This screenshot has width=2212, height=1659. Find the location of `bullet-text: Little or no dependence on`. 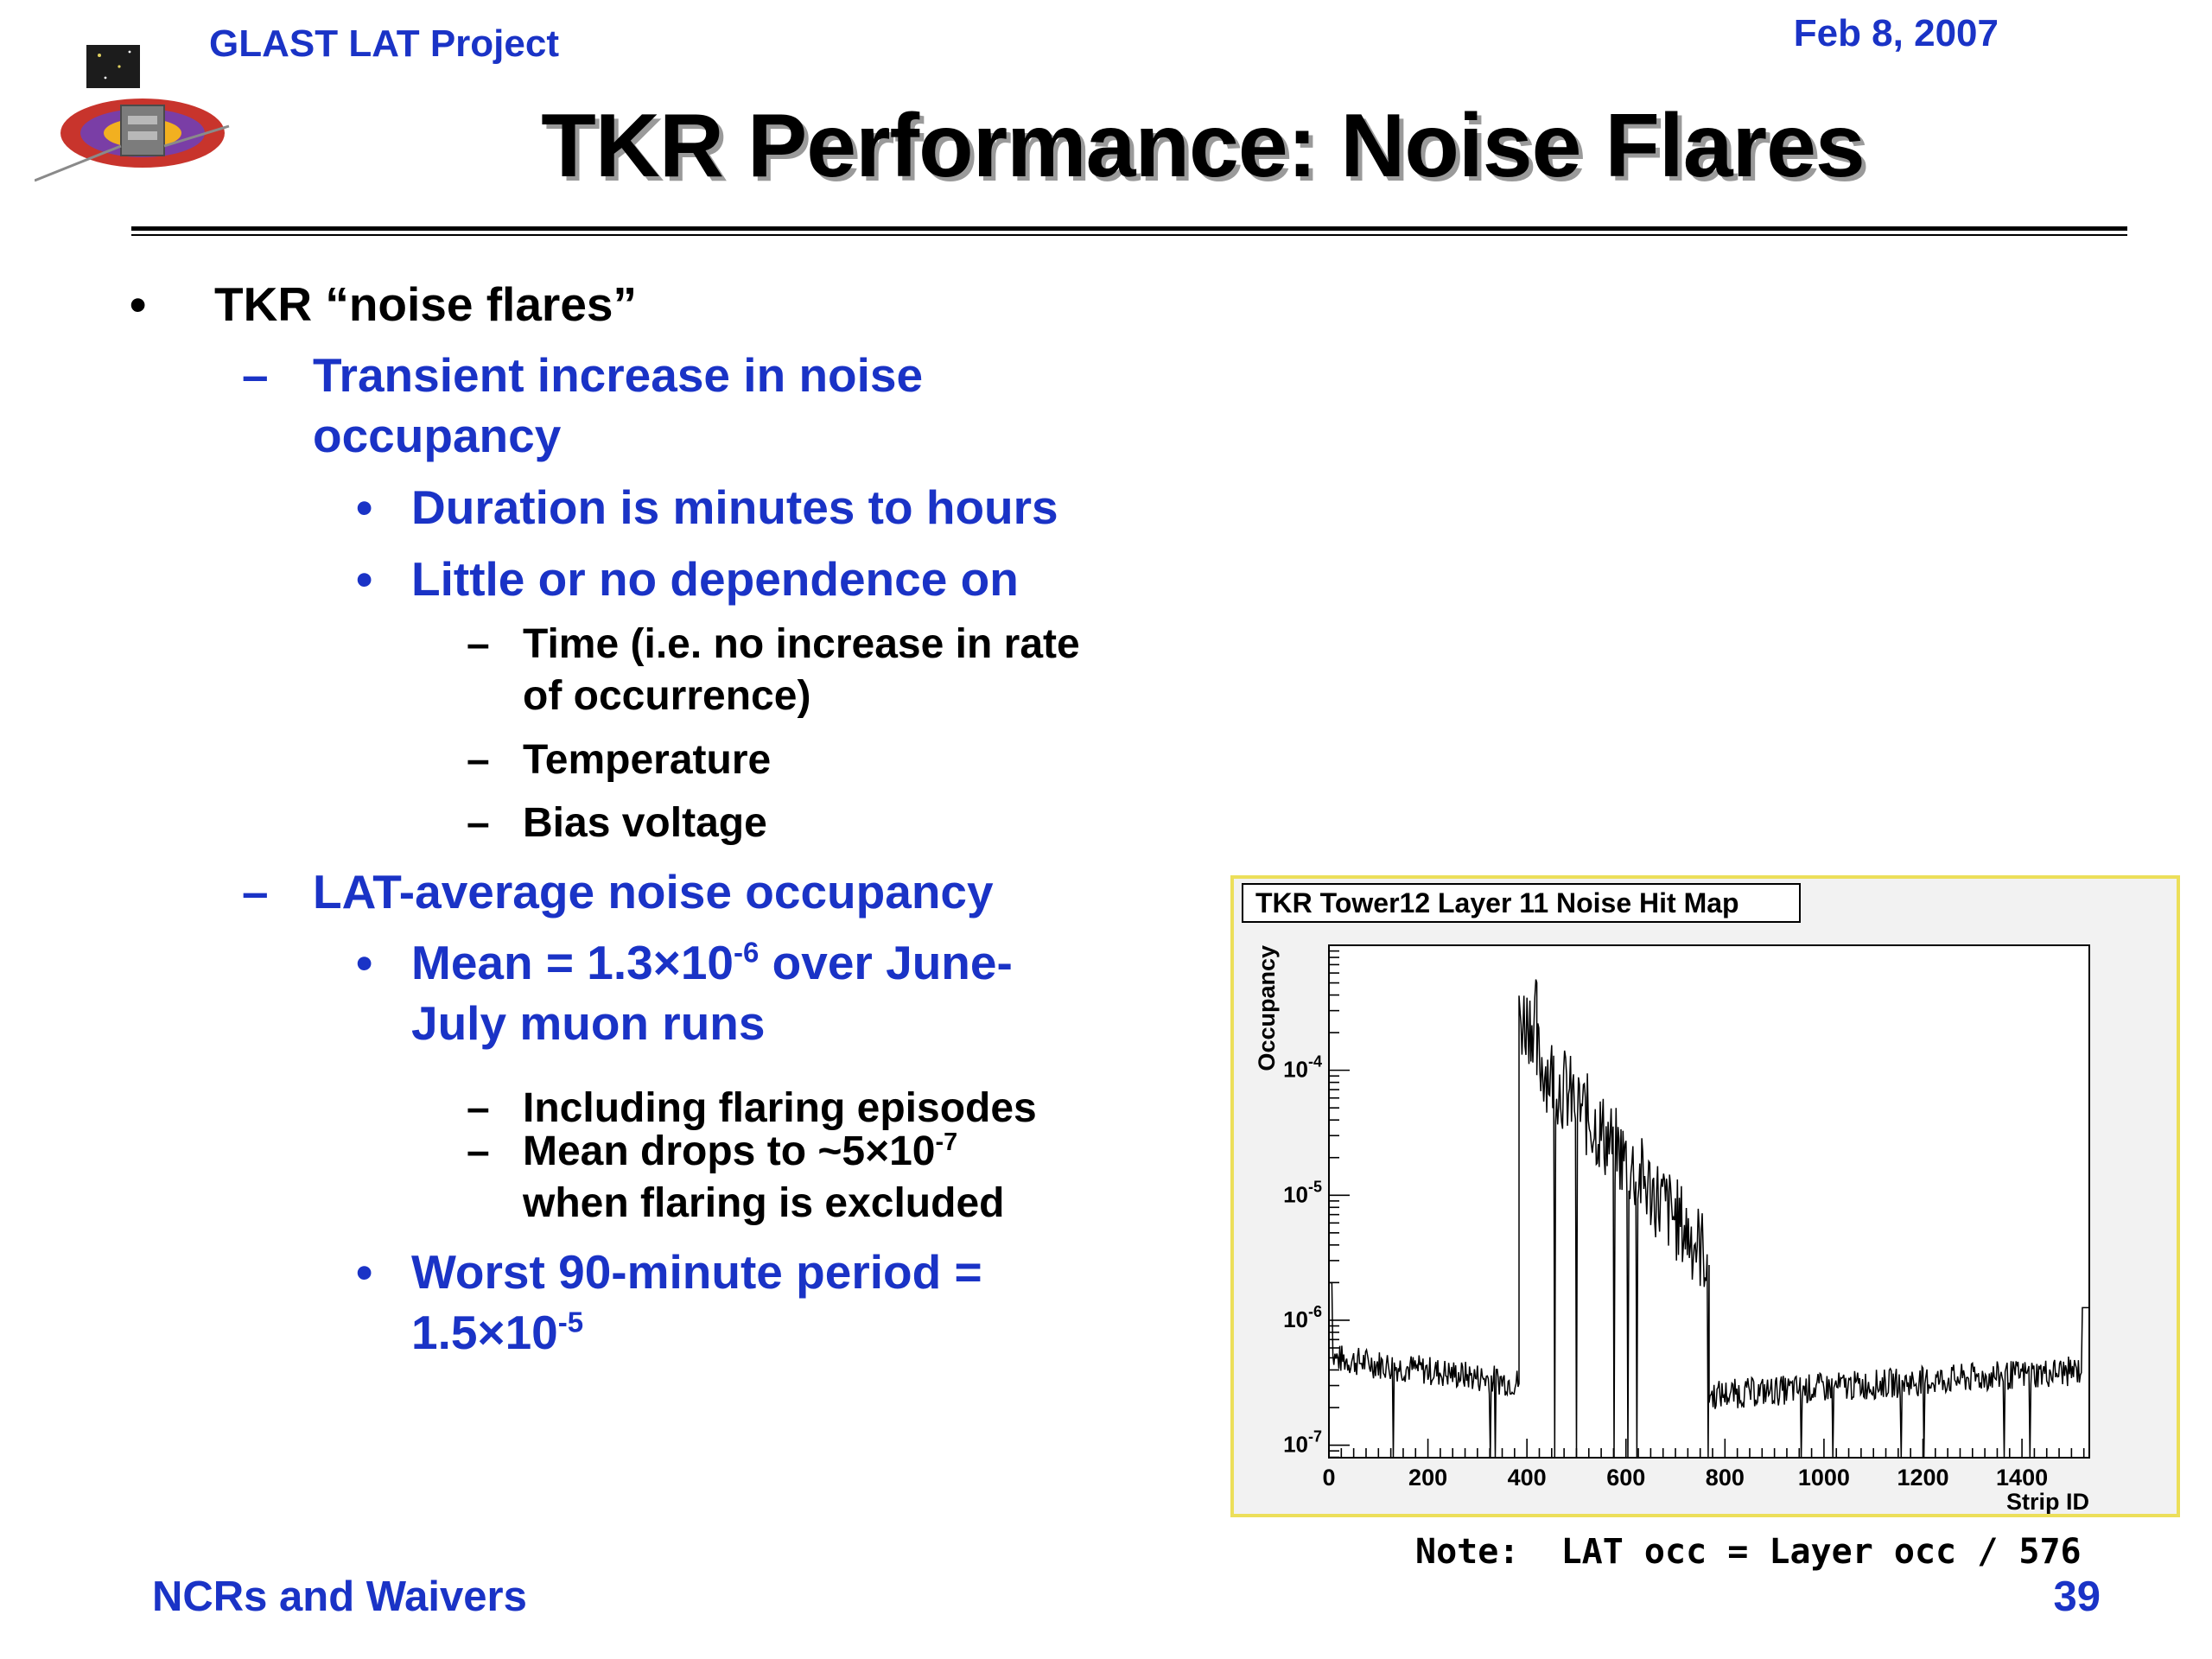

bullet-text: Little or no dependence on is located at coordinates (715, 579).